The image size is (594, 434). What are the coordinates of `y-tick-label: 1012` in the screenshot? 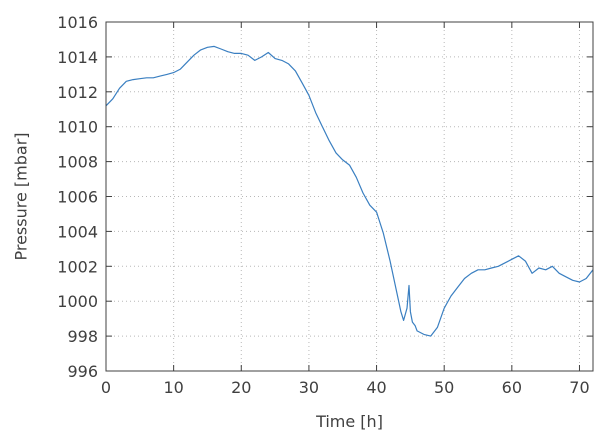 It's located at (77, 92).